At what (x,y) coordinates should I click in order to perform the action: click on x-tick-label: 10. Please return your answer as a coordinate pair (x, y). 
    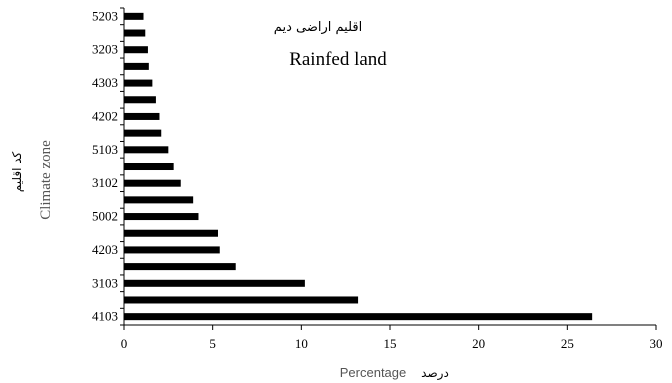
    Looking at the image, I should click on (301, 343).